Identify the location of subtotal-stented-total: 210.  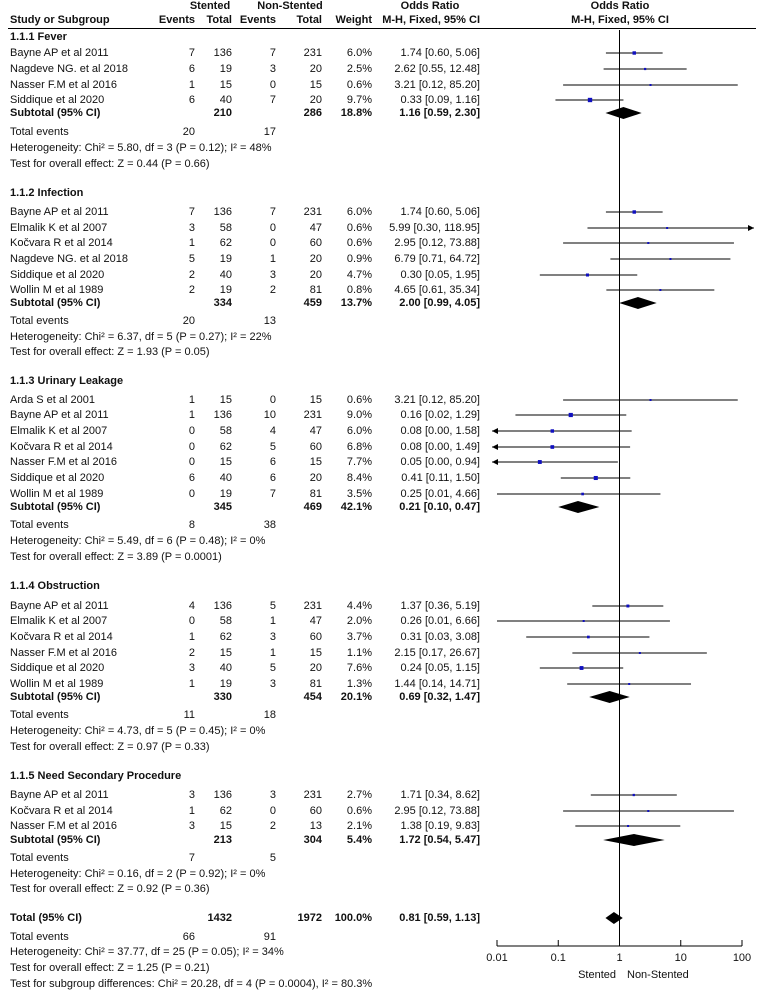
(222, 113).